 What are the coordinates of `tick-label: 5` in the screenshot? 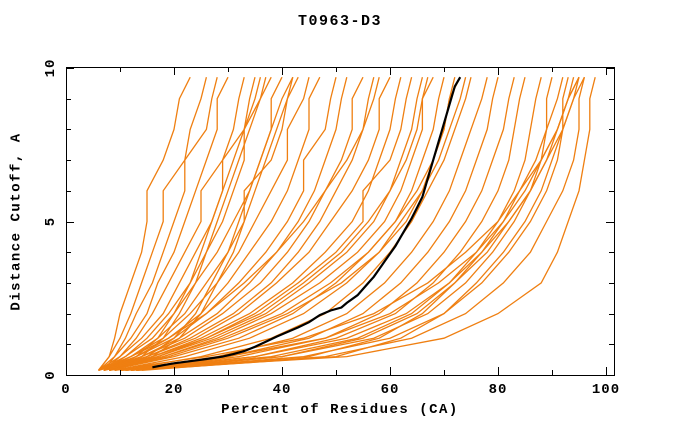 It's located at (51, 221).